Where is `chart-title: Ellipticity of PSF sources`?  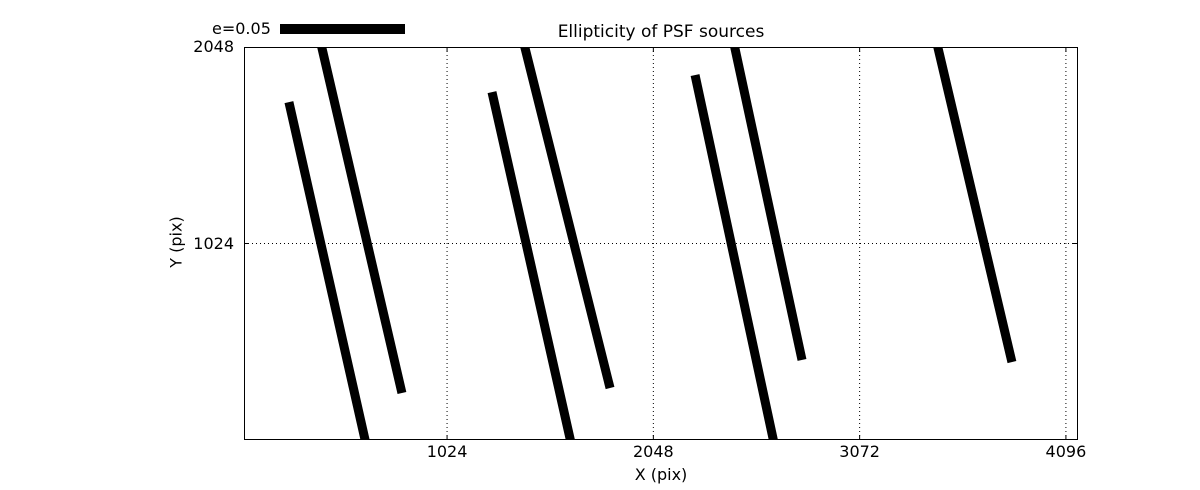 chart-title: Ellipticity of PSF sources is located at coordinates (661, 32).